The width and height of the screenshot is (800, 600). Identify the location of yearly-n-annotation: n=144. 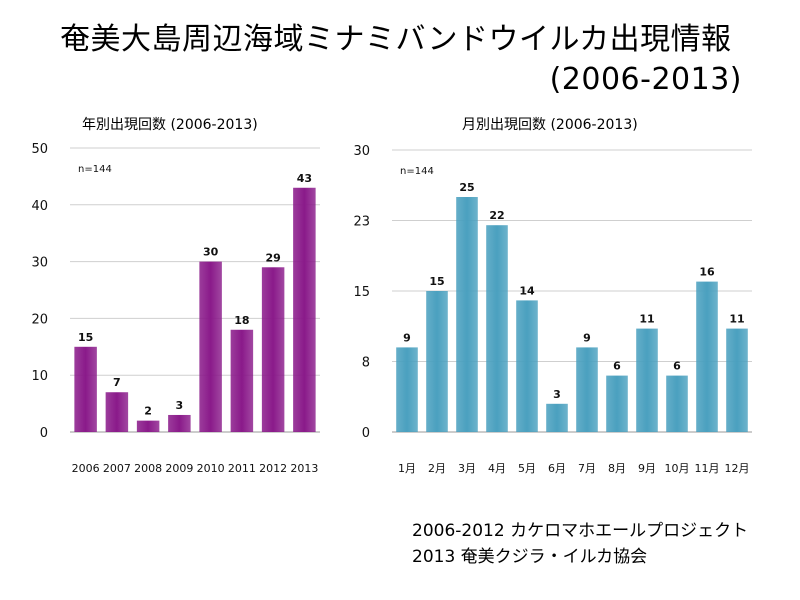
(95, 169).